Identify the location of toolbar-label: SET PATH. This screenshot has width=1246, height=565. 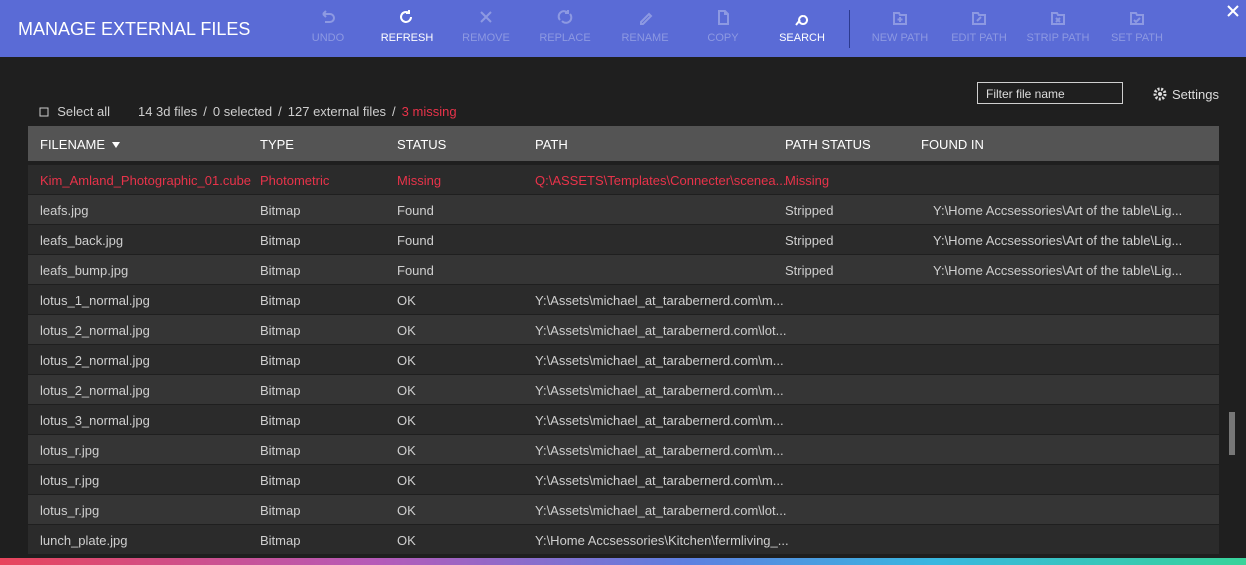
(1137, 38).